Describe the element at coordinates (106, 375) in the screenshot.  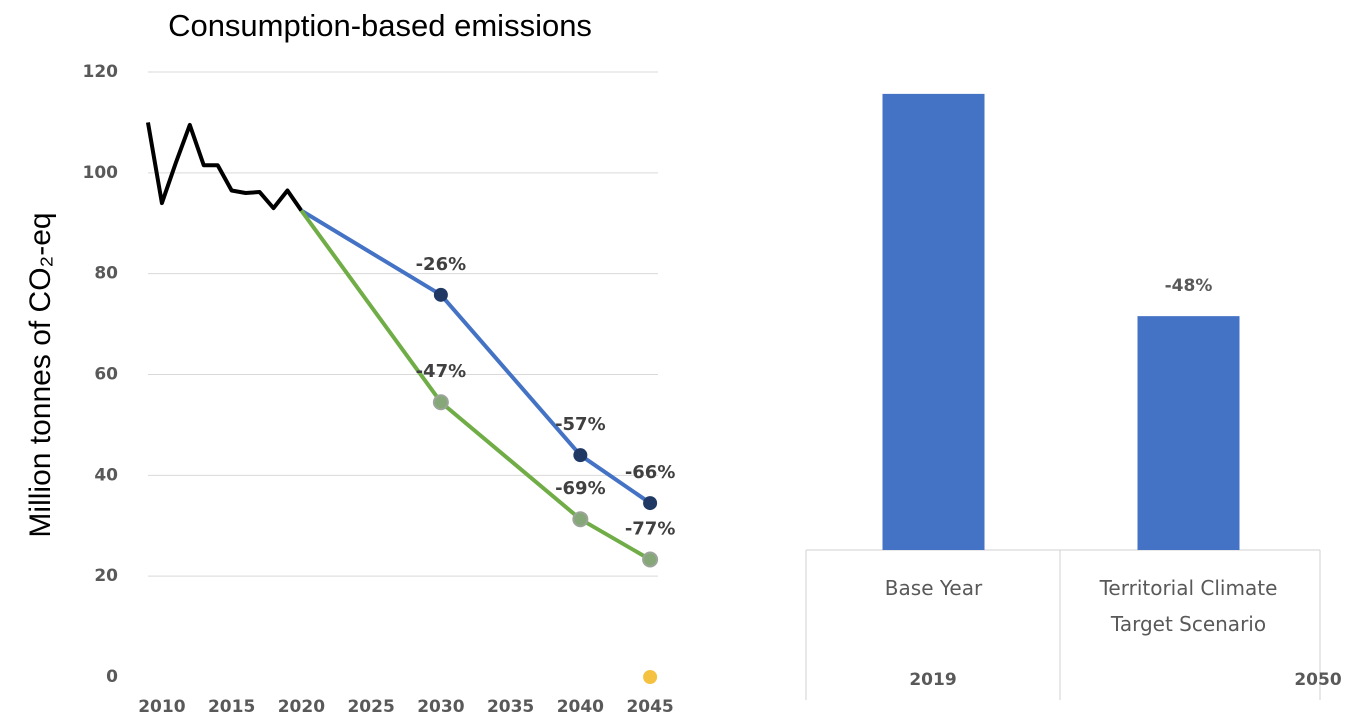
I see `y-tick-label: 60` at that location.